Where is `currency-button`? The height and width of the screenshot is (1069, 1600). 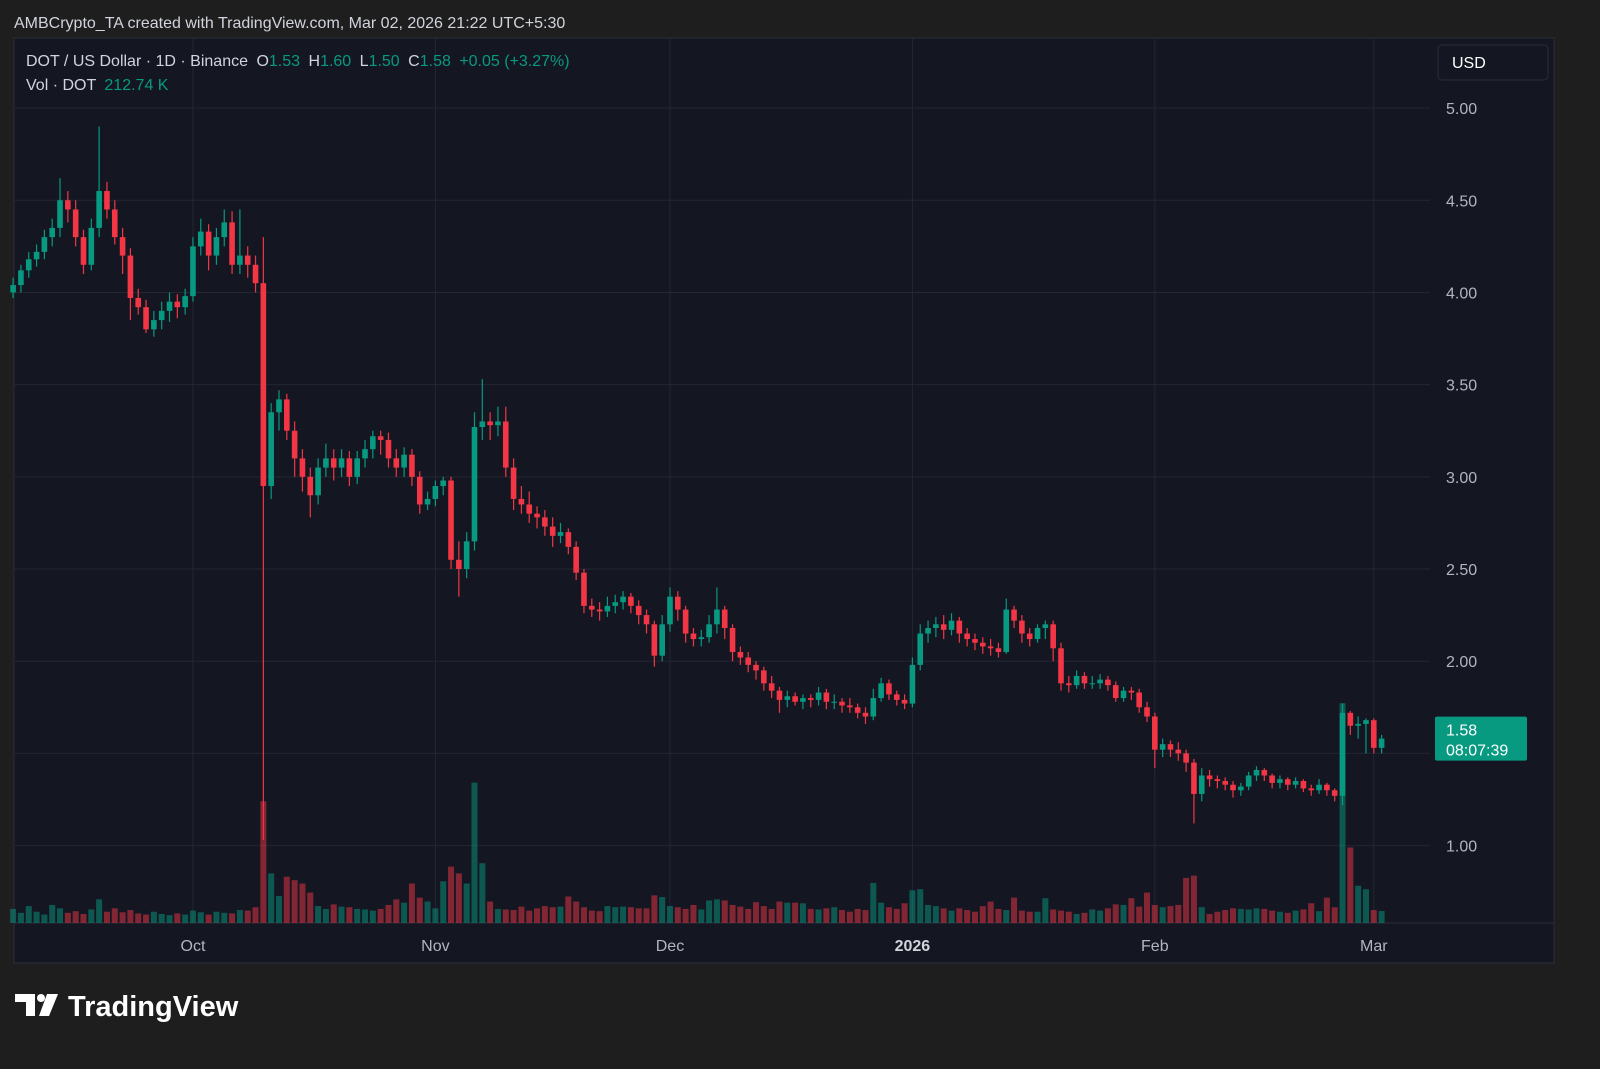 currency-button is located at coordinates (1493, 62).